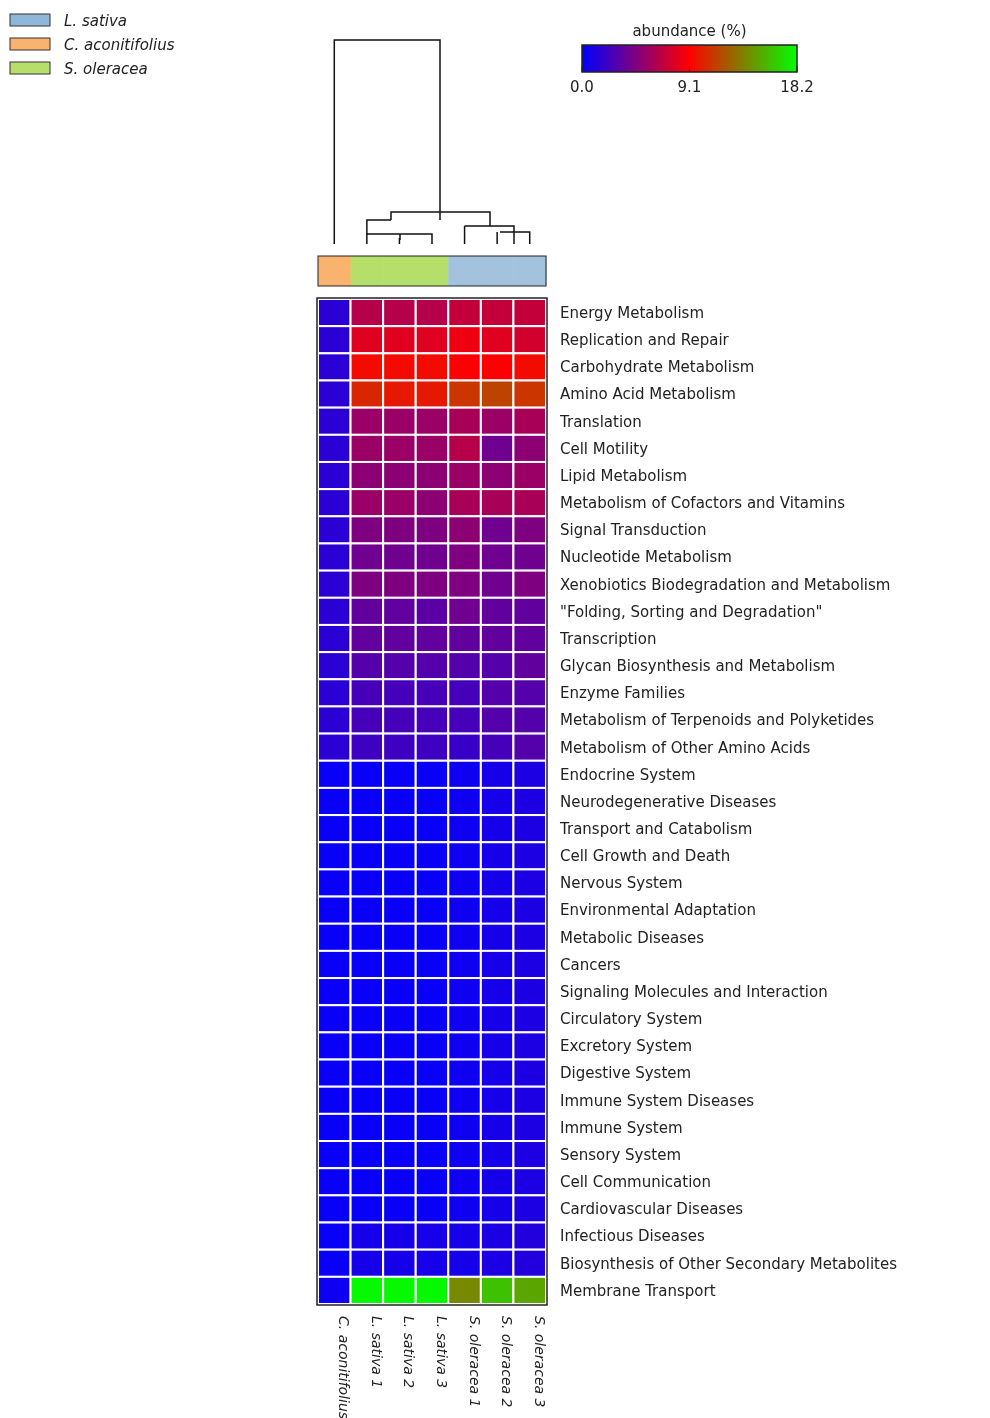 The width and height of the screenshot is (990, 1418). I want to click on y-tick-label: Replication and Repair, so click(645, 340).